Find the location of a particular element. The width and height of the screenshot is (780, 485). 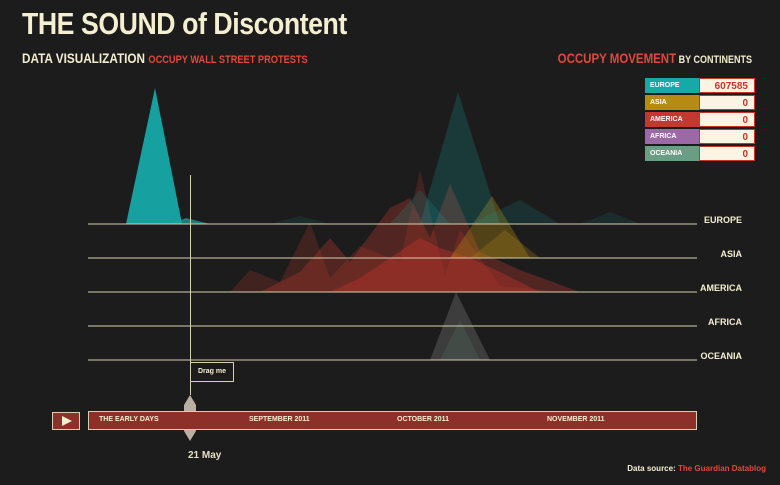

america-peaks is located at coordinates (405, 231).